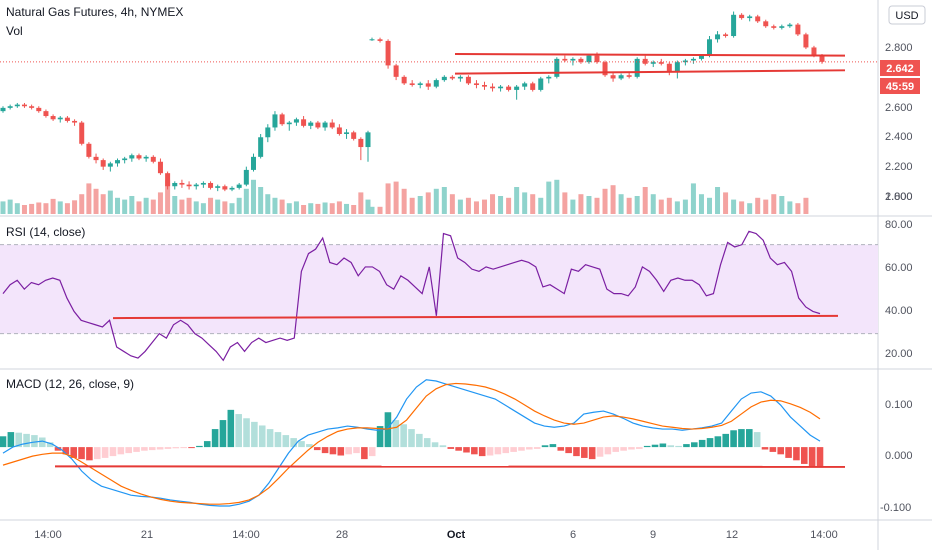  What do you see at coordinates (94, 12) in the screenshot?
I see `chart-title: Natural Gas Futures, 4h, NYMEX` at bounding box center [94, 12].